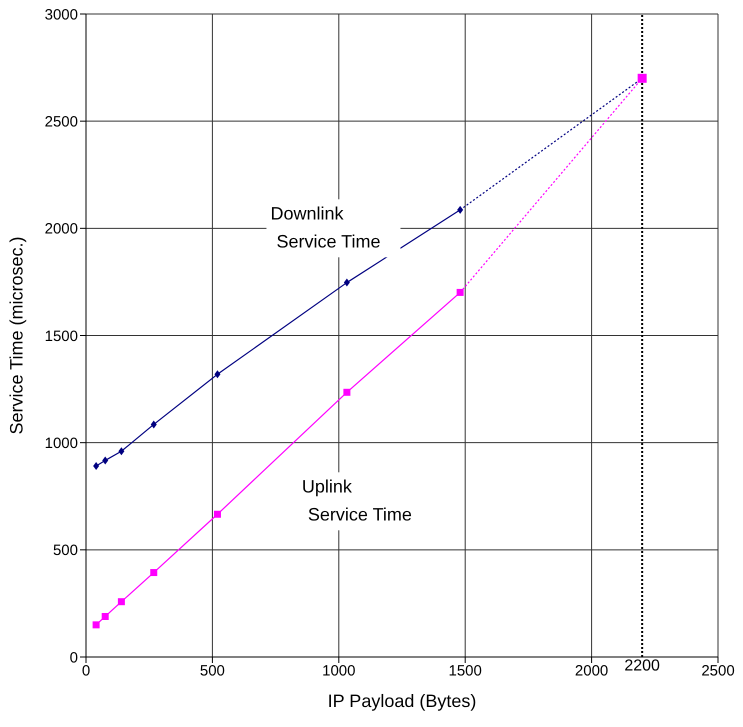 Image resolution: width=743 pixels, height=727 pixels. Describe the element at coordinates (465, 671) in the screenshot. I see `x-tick-label: 1500` at that location.